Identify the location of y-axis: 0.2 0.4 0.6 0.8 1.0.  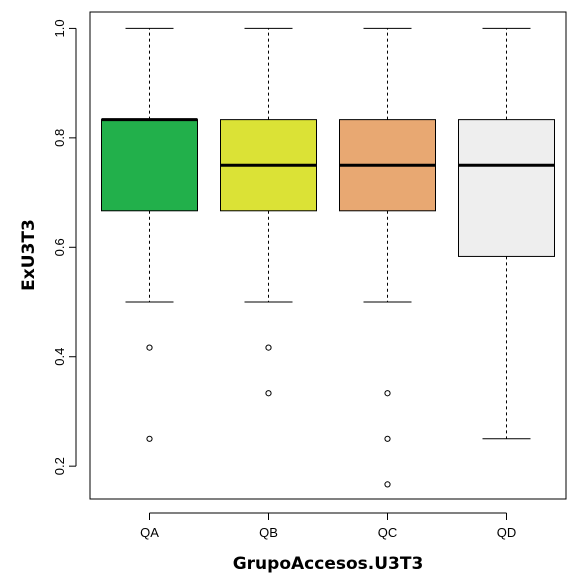
(64, 247).